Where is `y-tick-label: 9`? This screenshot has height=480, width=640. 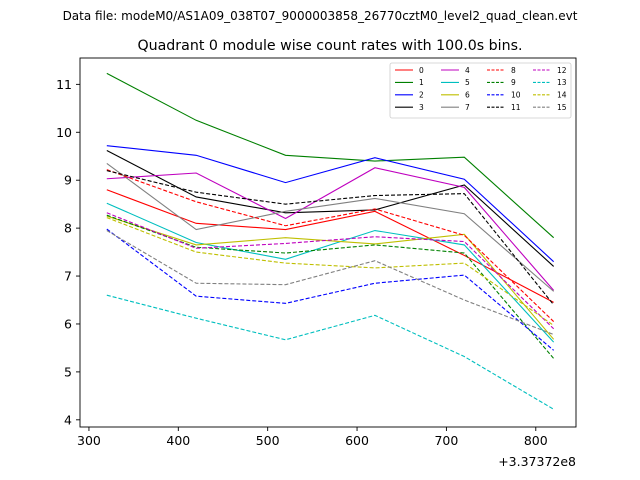
y-tick-label: 9 is located at coordinates (68, 180).